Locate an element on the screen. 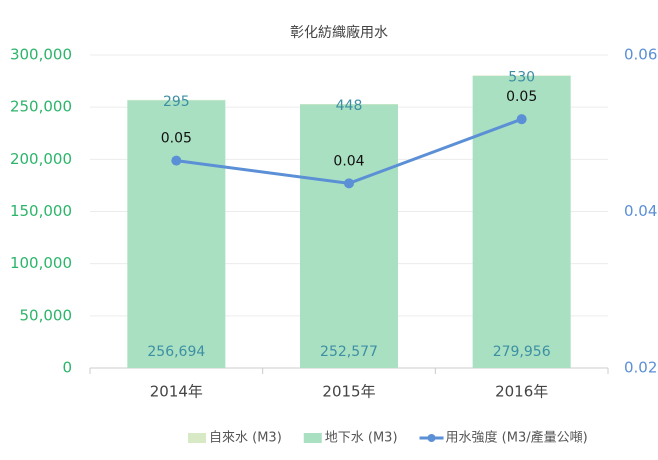 This screenshot has width=658, height=460. x-tick-label: 2014年 is located at coordinates (176, 392).